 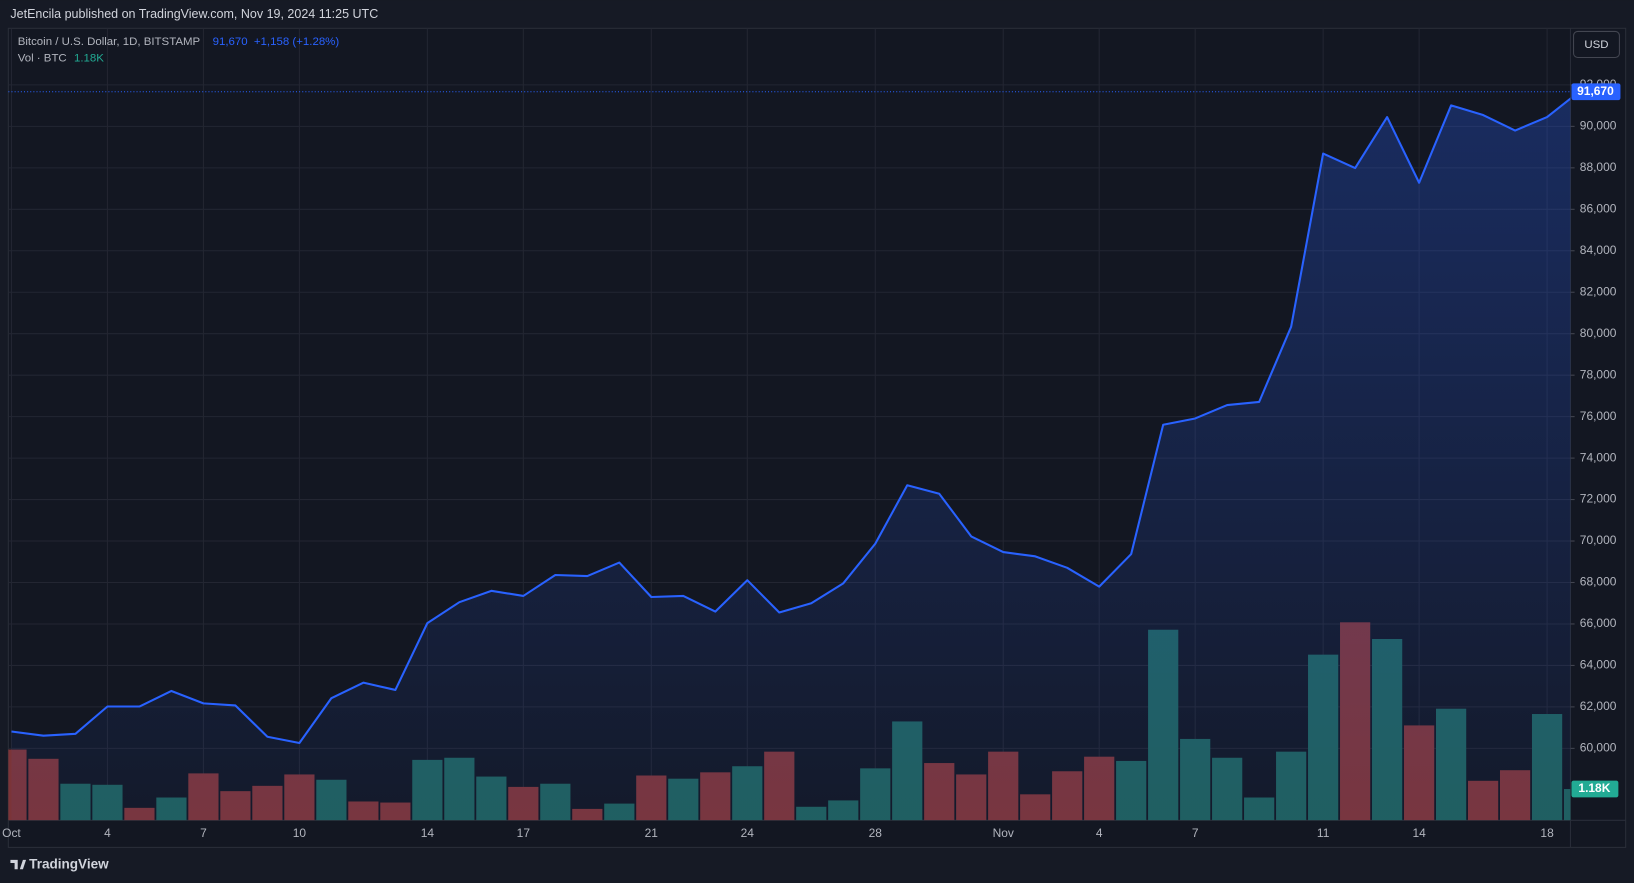 What do you see at coordinates (1598, 499) in the screenshot?
I see `y-tick-label: 72,000` at bounding box center [1598, 499].